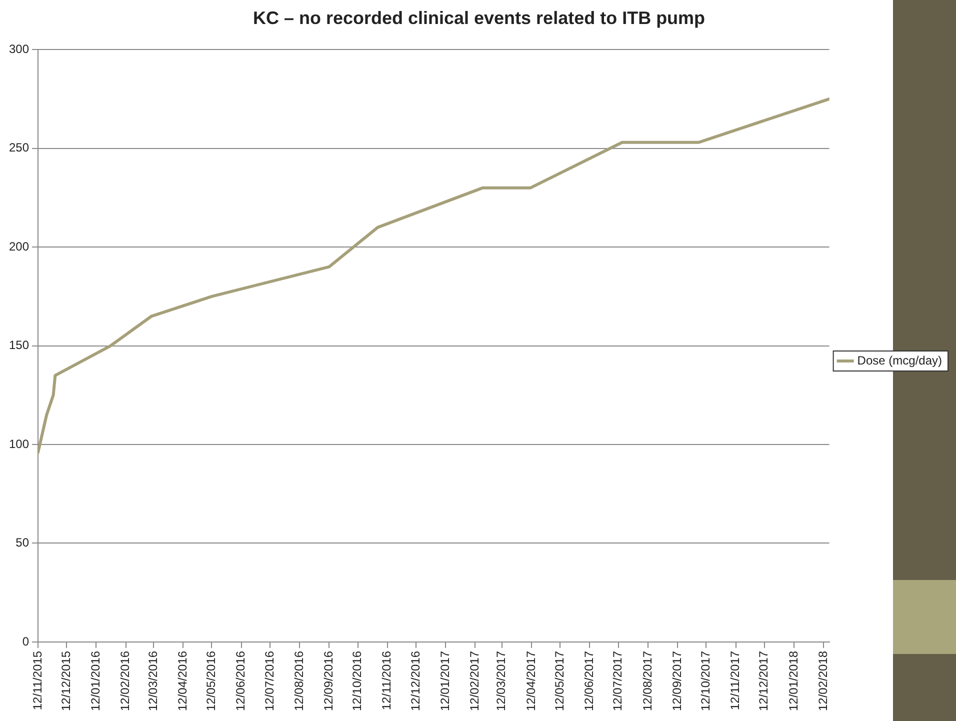  Describe the element at coordinates (269, 681) in the screenshot. I see `x-tick-label: 12/07/2016` at that location.